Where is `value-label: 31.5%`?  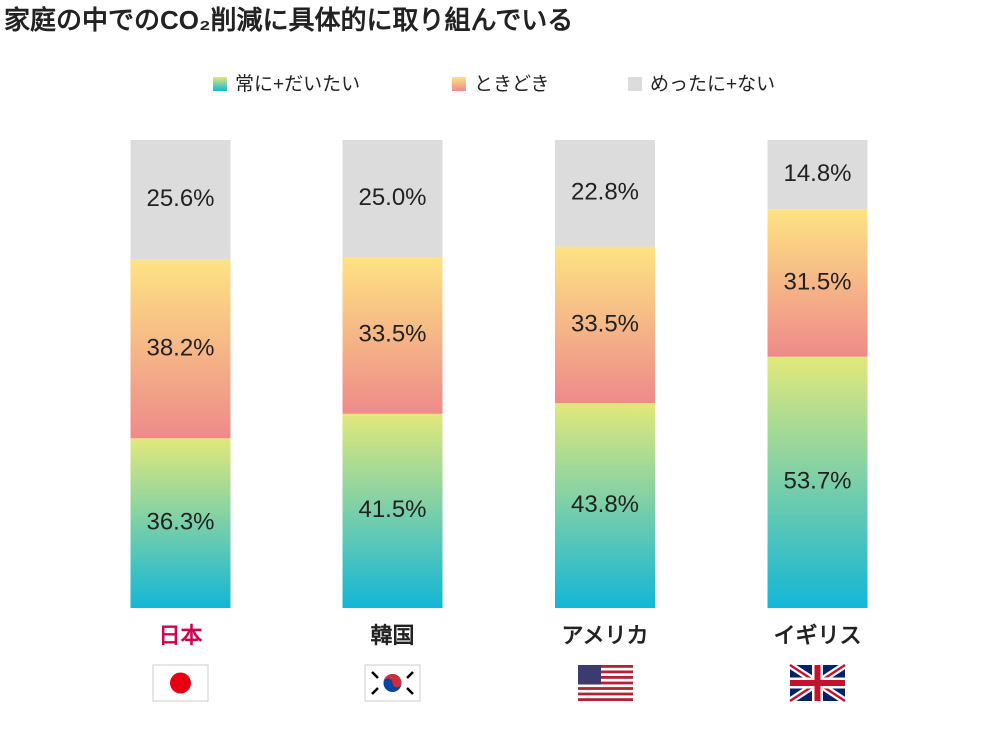
value-label: 31.5% is located at coordinates (817, 281).